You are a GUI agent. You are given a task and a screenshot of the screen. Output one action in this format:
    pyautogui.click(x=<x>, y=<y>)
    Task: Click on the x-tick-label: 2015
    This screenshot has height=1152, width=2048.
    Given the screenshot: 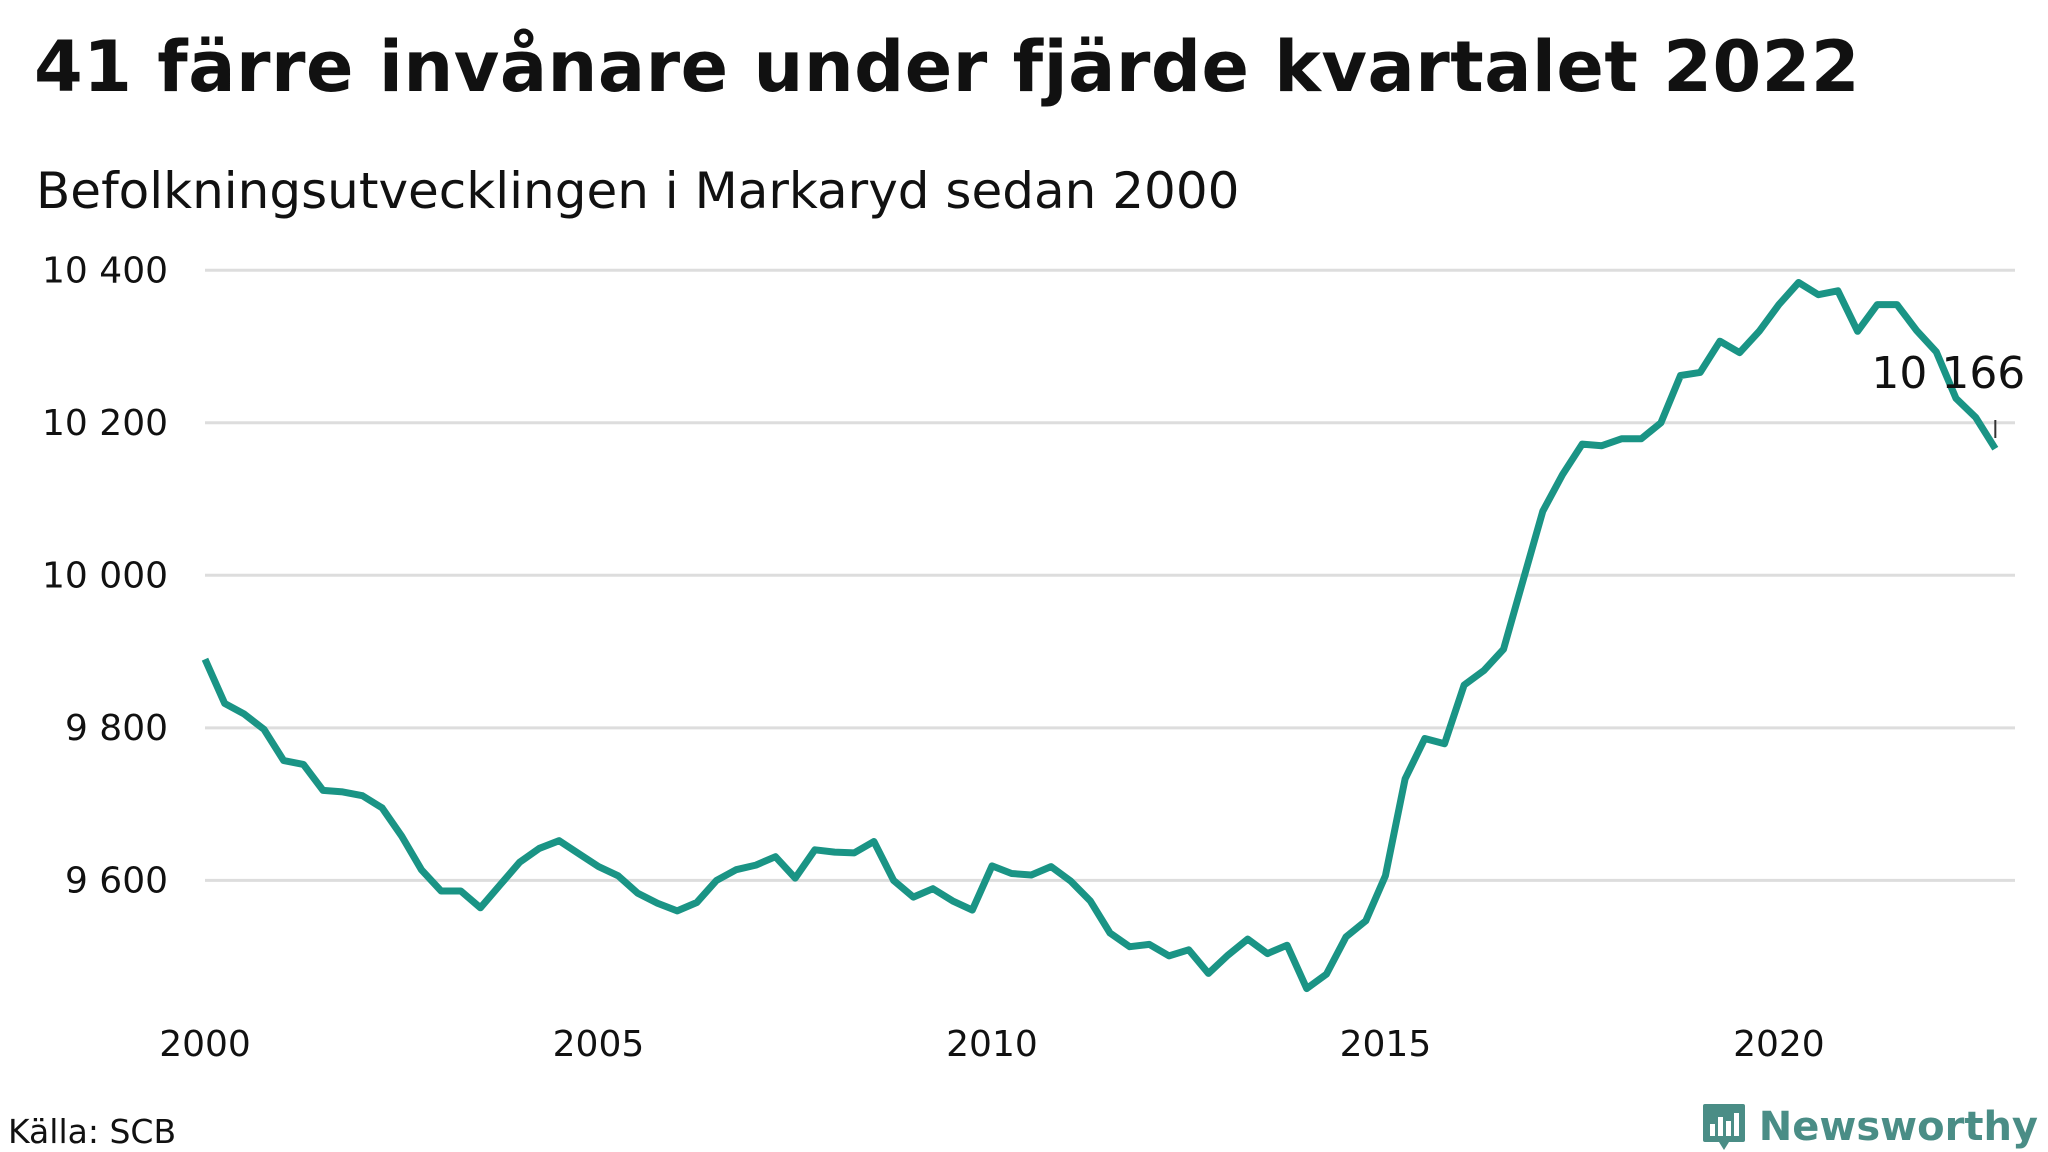 What is the action you would take?
    pyautogui.click(x=1386, y=1044)
    